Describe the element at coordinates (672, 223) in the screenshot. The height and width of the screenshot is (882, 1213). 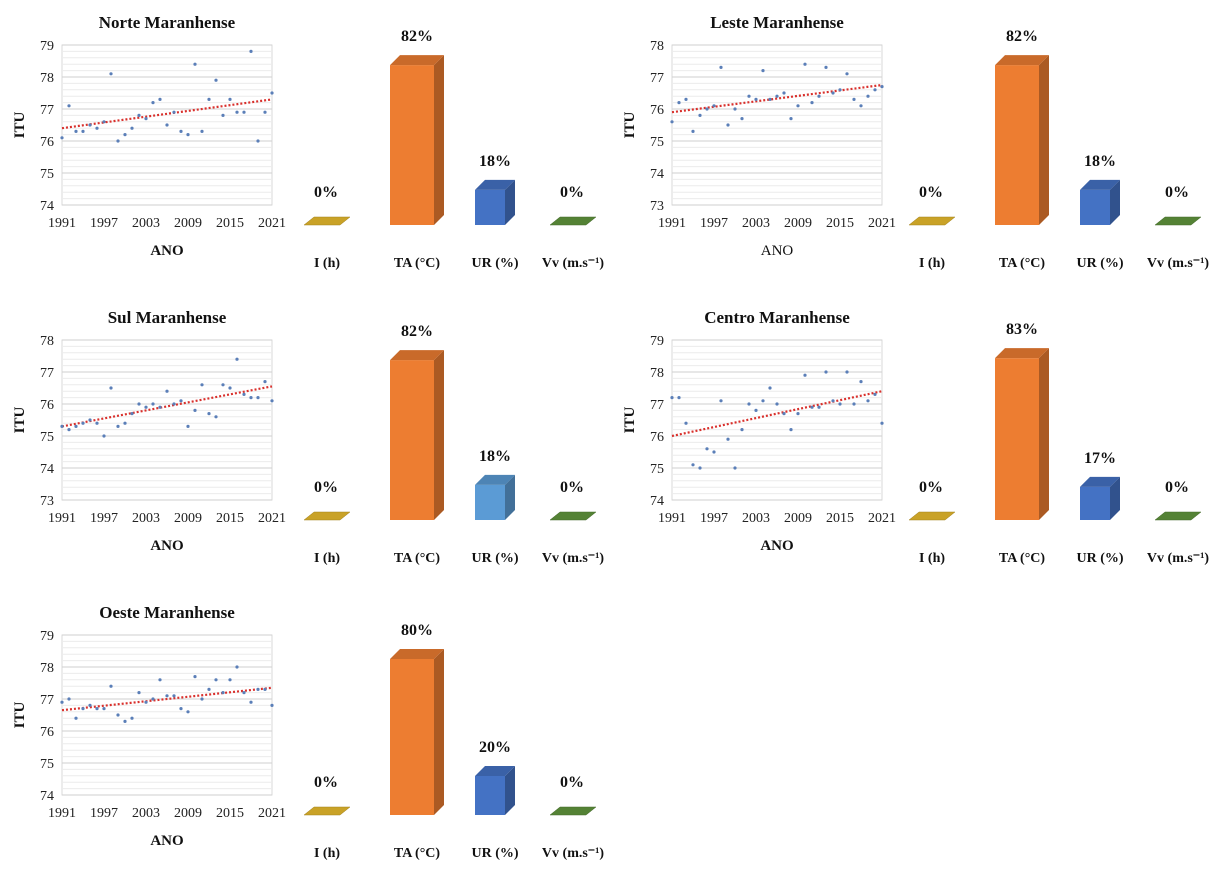
I see `chart-2-xtick-label: 1991` at that location.